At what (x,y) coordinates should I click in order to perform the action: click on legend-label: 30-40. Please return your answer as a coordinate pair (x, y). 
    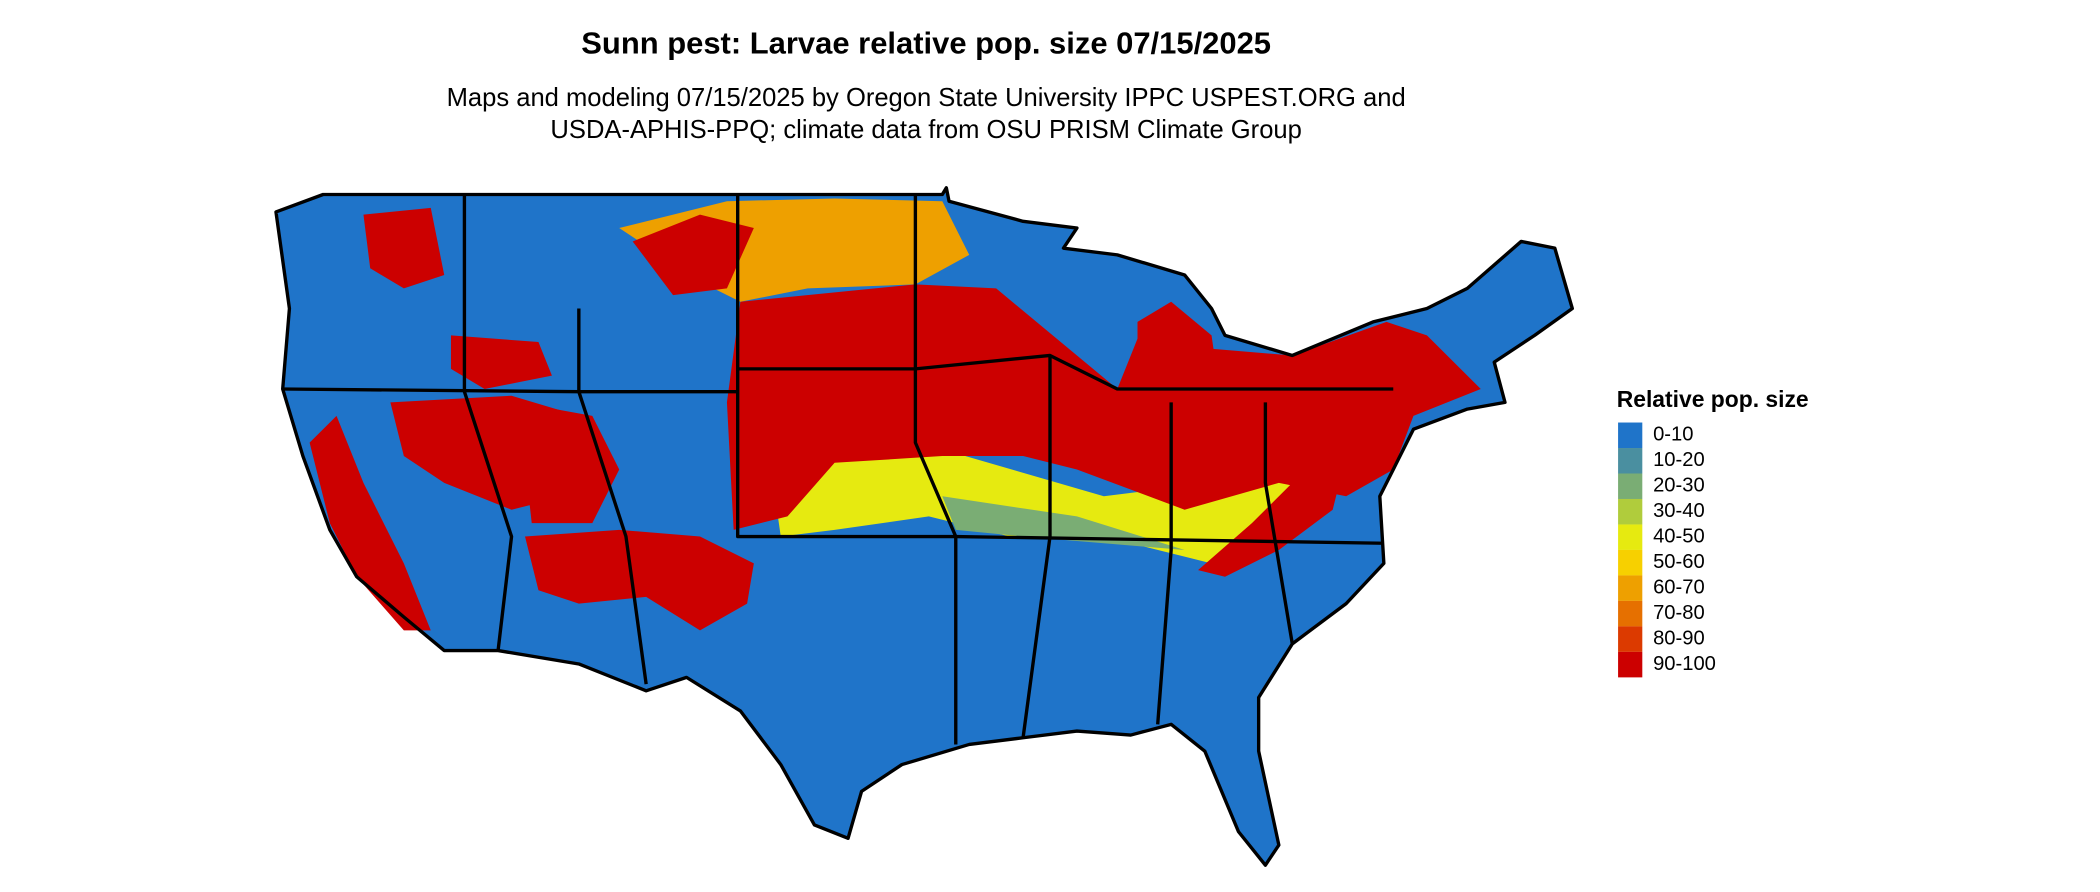
    Looking at the image, I should click on (1679, 511).